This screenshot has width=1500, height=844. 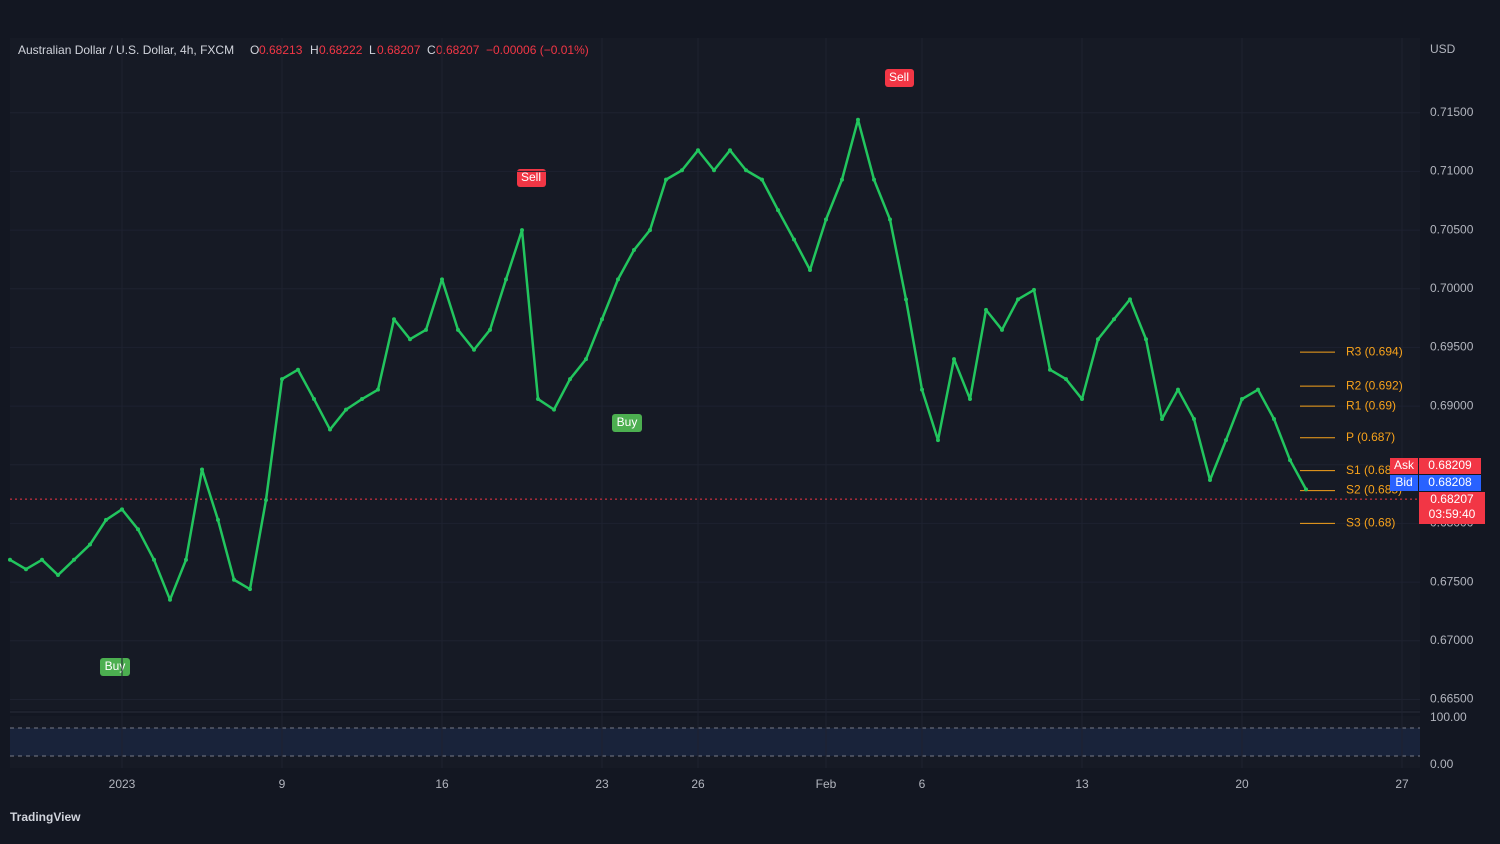 What do you see at coordinates (1374, 490) in the screenshot?
I see `pivot-label: S2 (0.685)` at bounding box center [1374, 490].